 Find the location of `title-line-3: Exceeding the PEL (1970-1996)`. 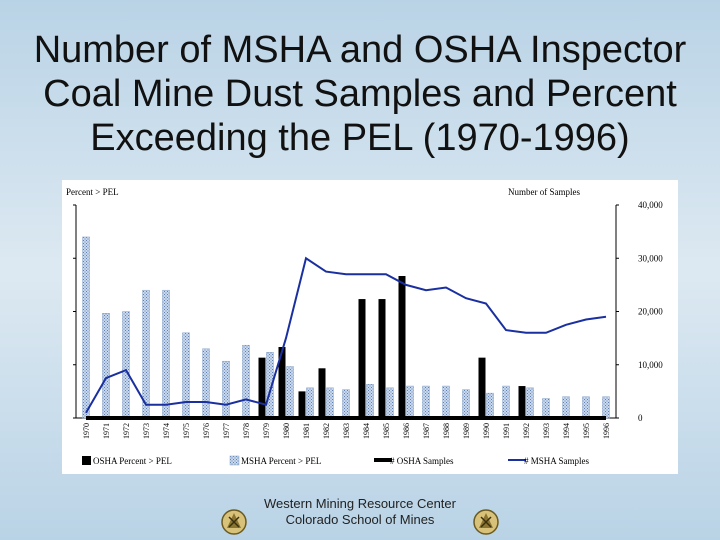

title-line-3: Exceeding the PEL (1970-1996) is located at coordinates (360, 138).